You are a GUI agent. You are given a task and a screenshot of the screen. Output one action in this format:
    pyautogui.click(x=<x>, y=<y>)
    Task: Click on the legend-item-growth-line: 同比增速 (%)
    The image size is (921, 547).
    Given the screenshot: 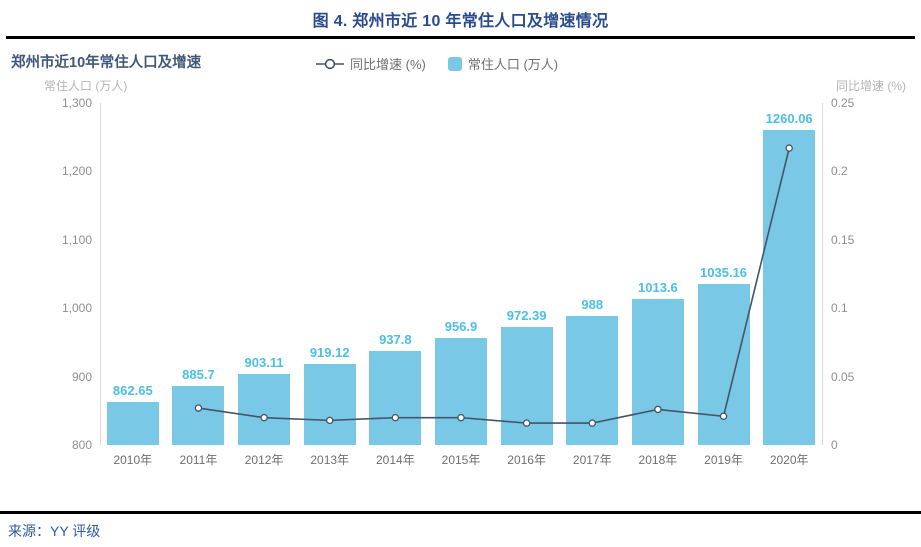 What is the action you would take?
    pyautogui.click(x=371, y=63)
    